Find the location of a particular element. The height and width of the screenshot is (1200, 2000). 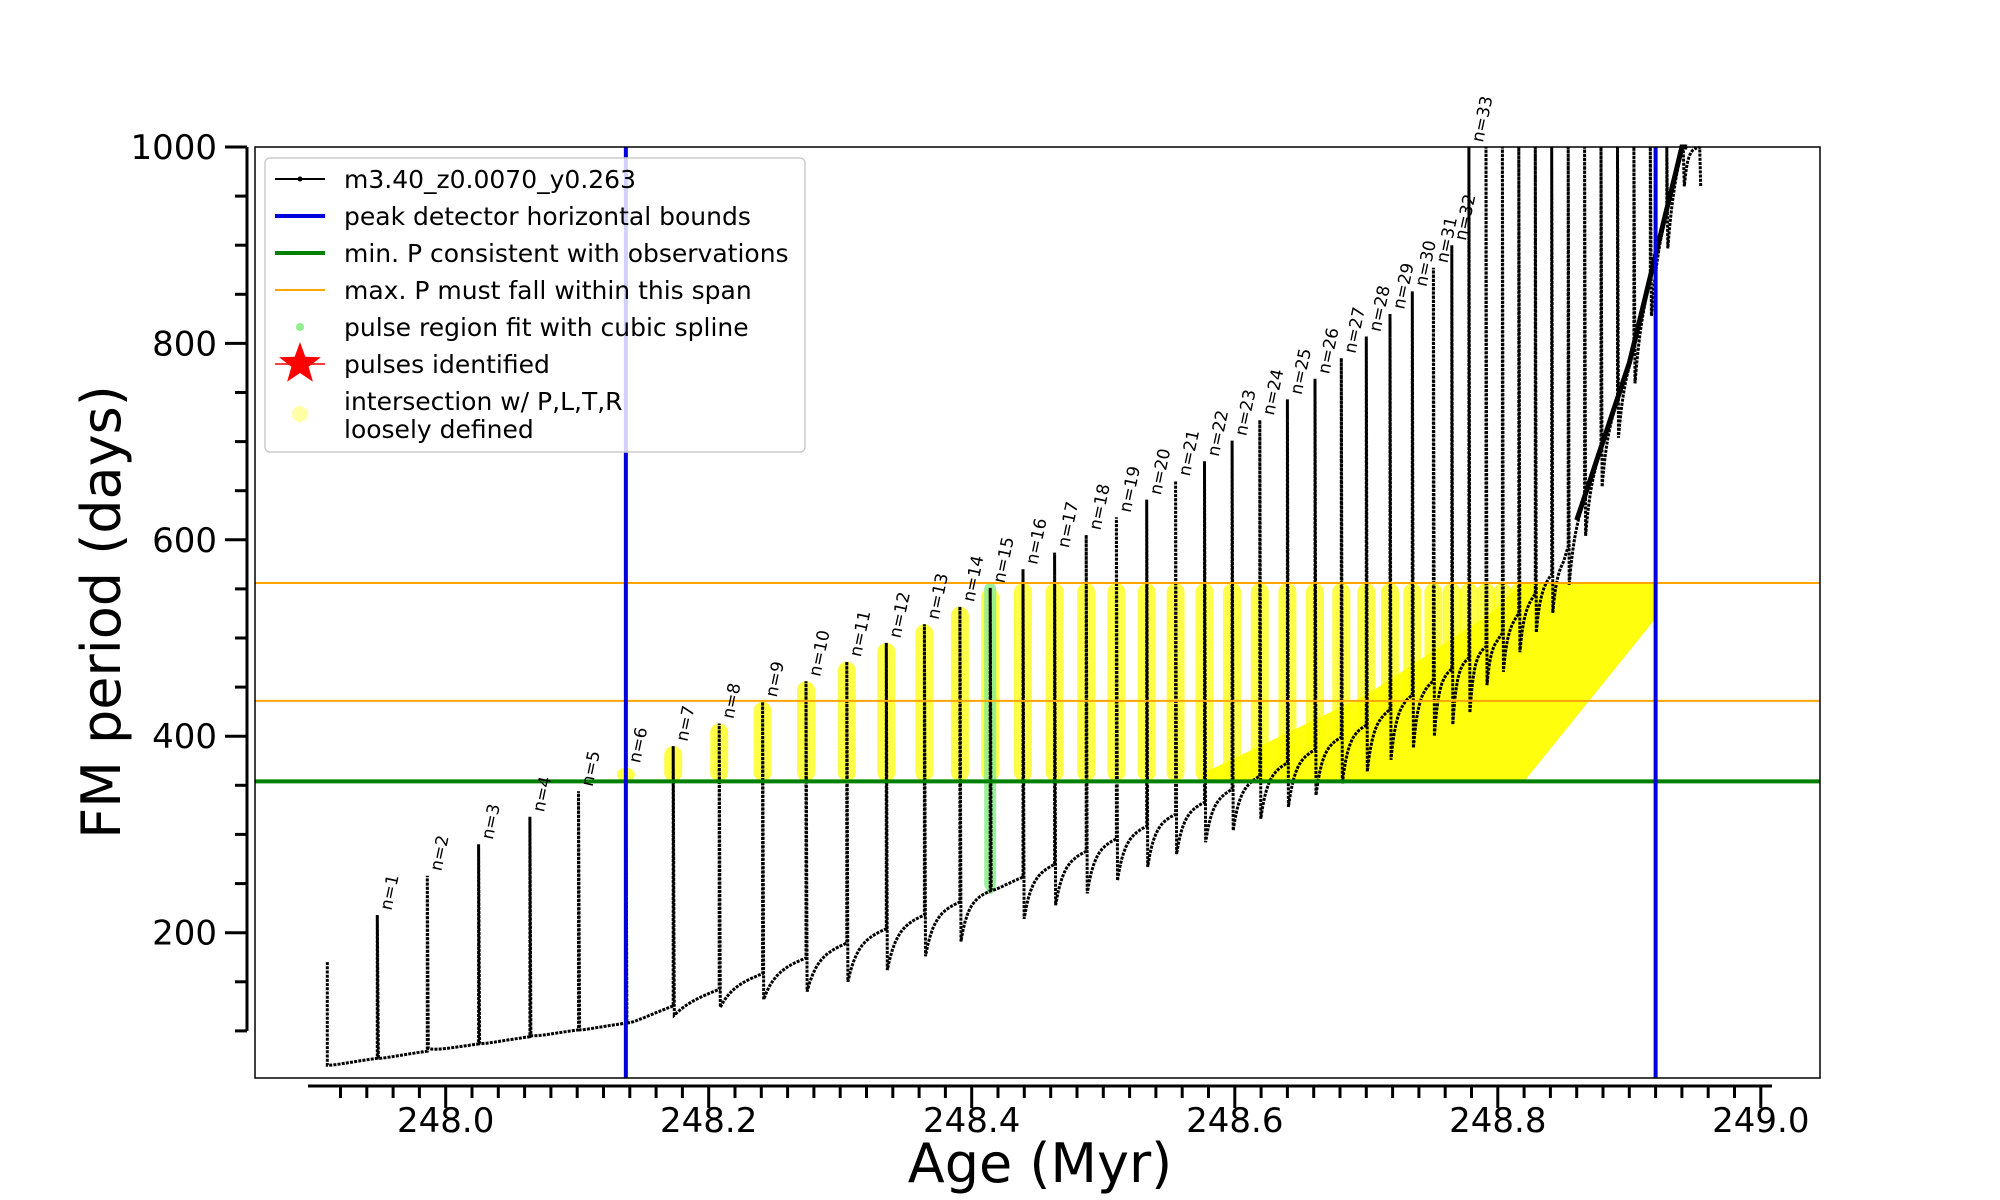

legend-swatch-dot is located at coordinates (300, 327).